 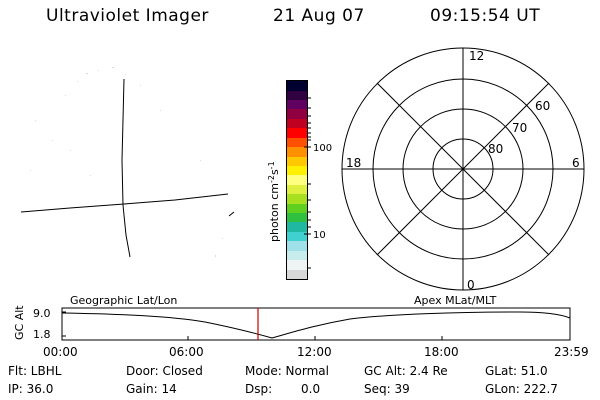 I want to click on unit-exp-2: -1, so click(x=271, y=165).